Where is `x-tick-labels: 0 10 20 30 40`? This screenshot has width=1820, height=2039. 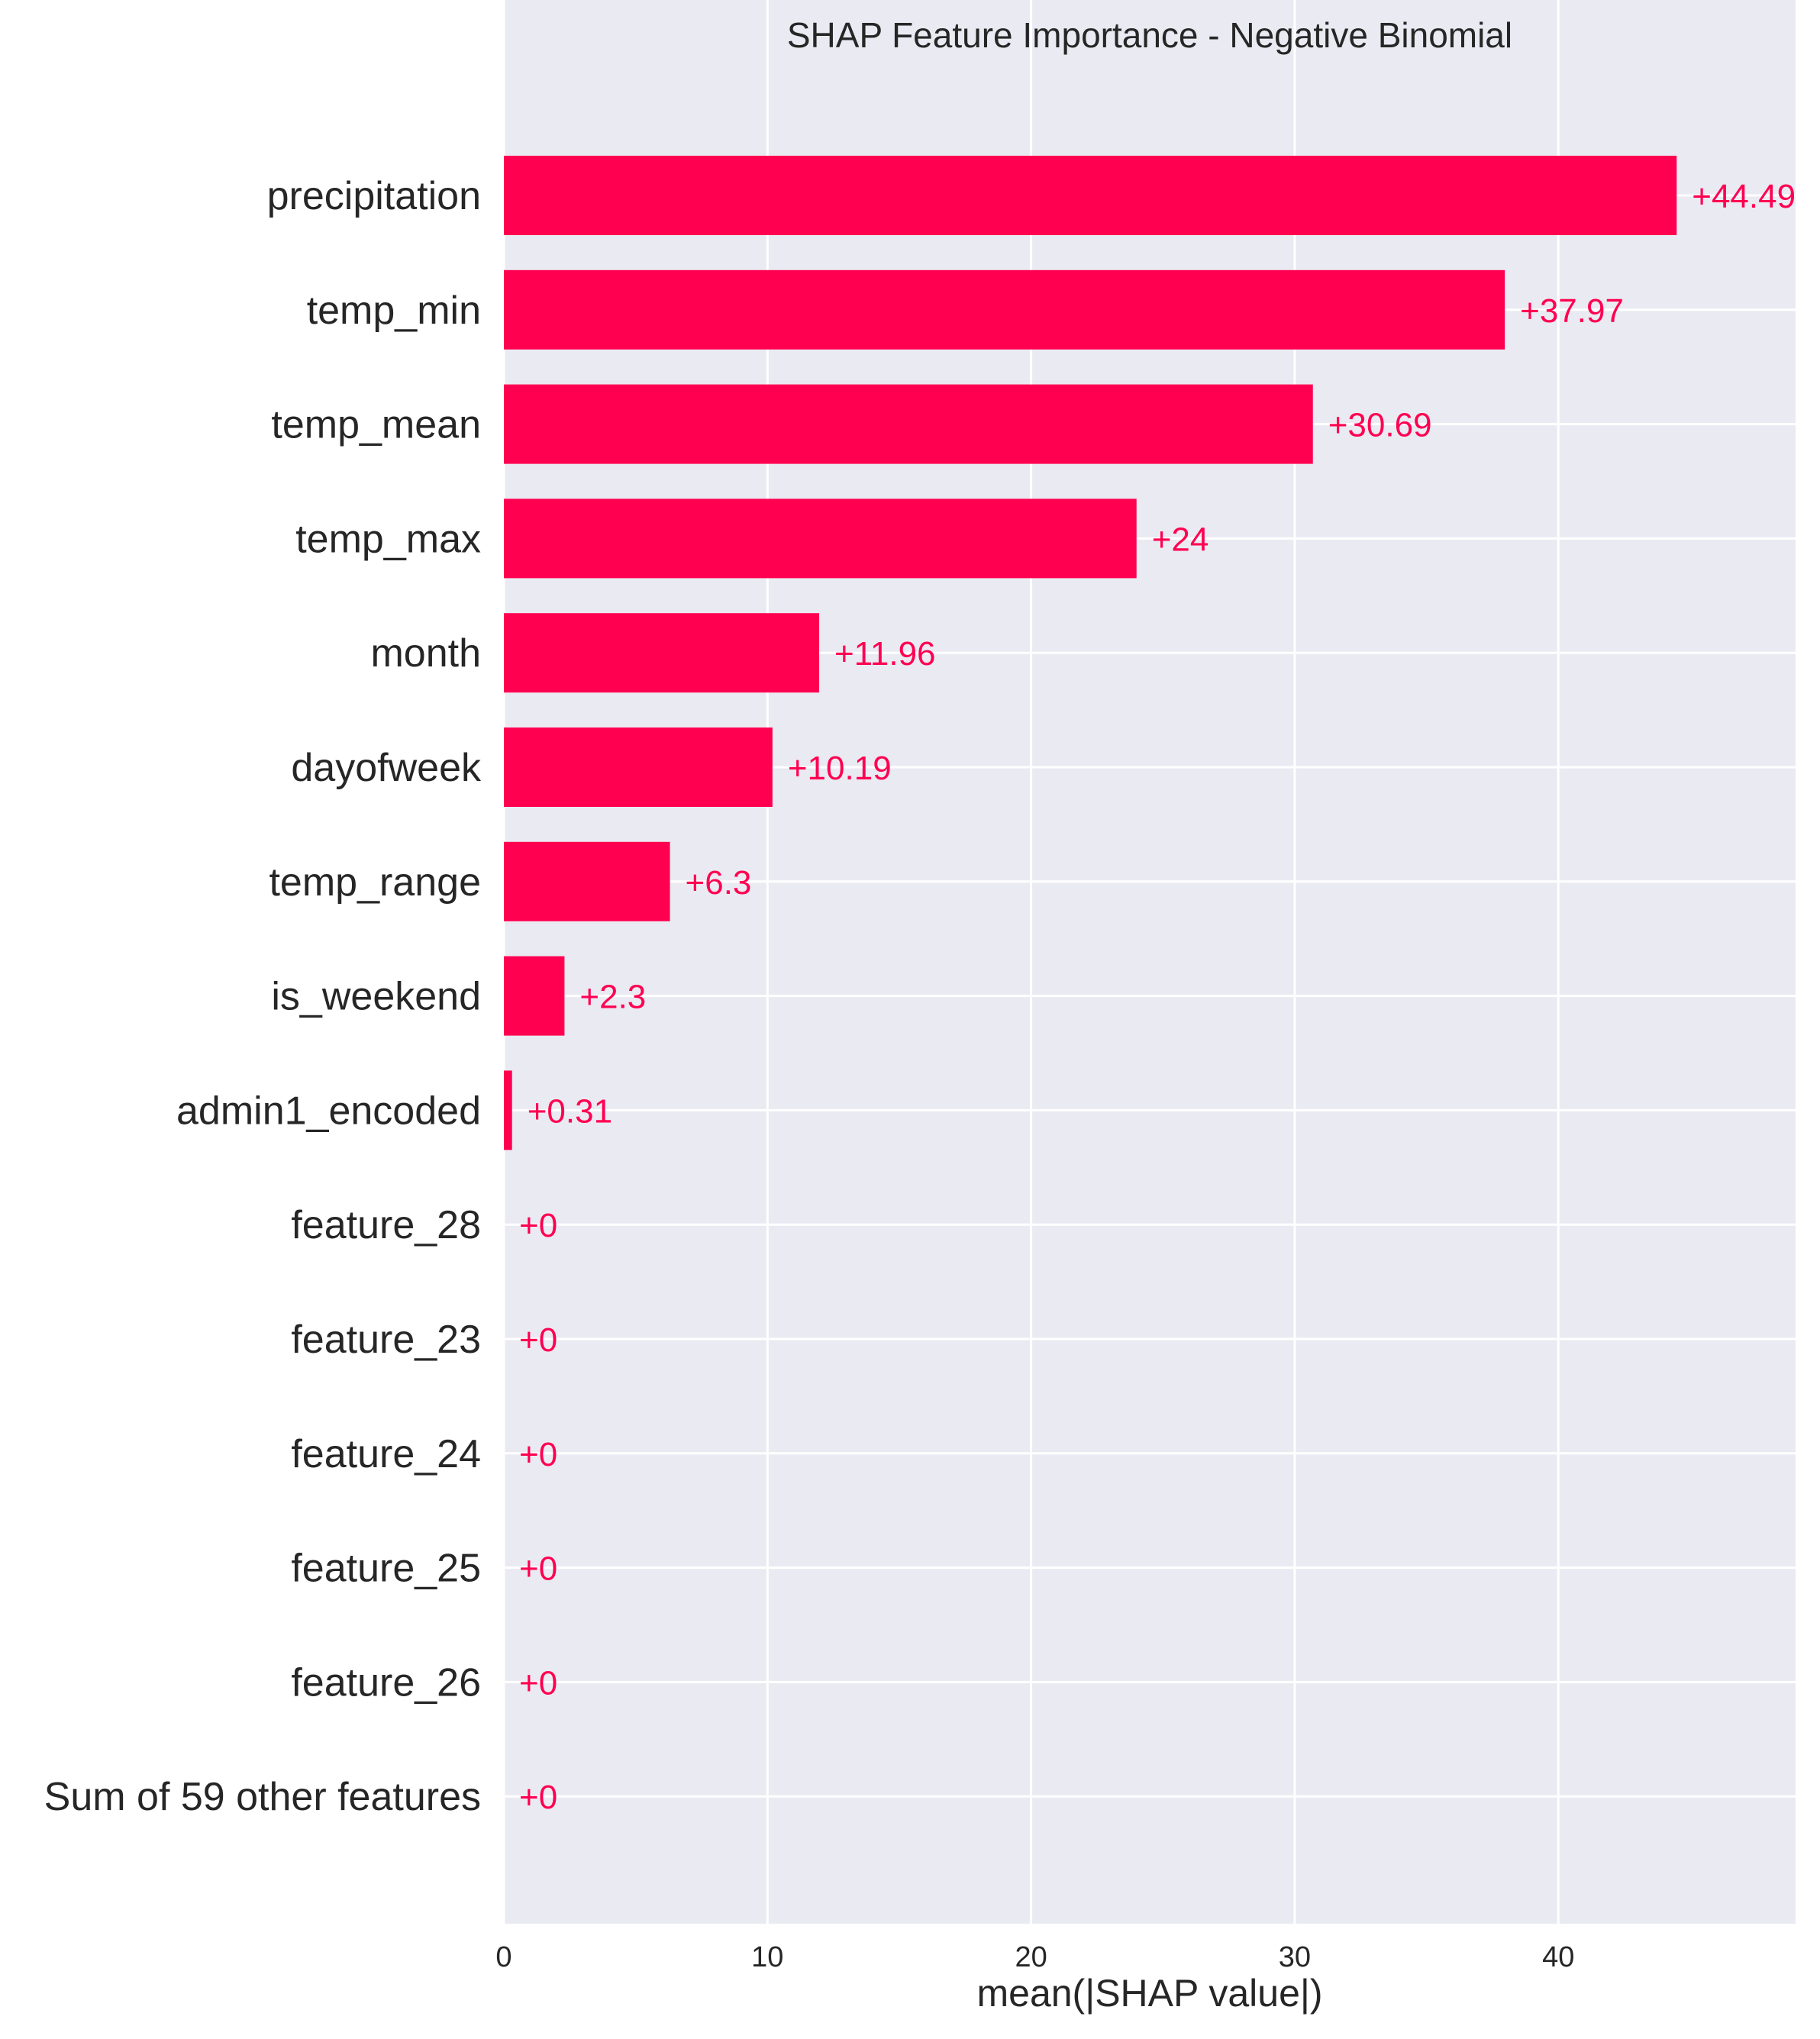 x-tick-labels: 0 10 20 30 40 is located at coordinates (1034, 1957).